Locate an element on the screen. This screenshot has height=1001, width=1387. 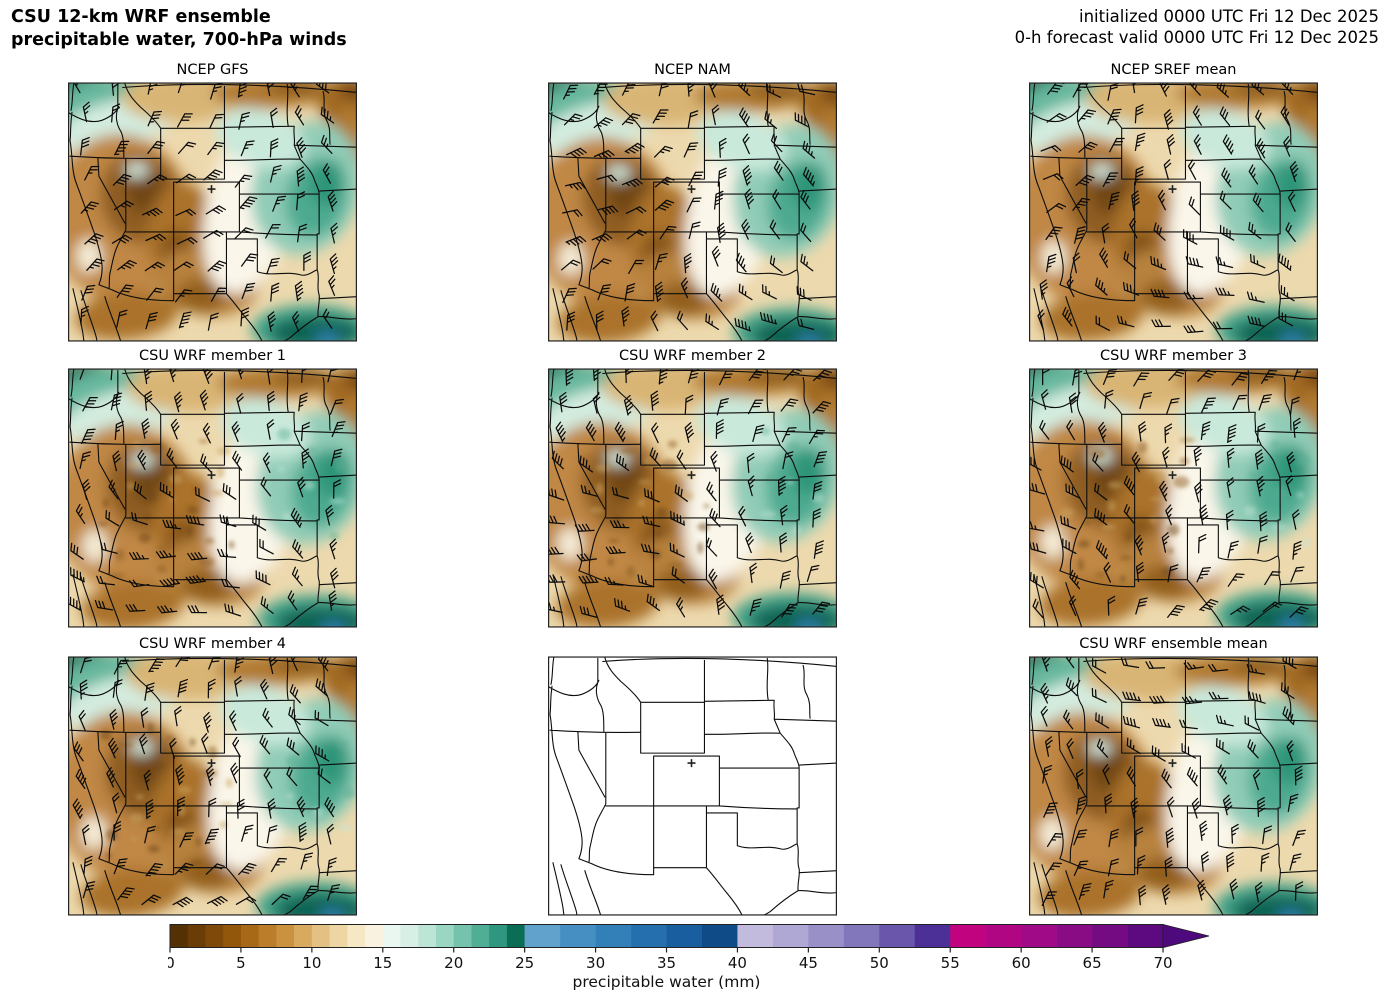
panel-title-csu-wrf-member-3: CSU WRF member 3 is located at coordinates (1173, 356).